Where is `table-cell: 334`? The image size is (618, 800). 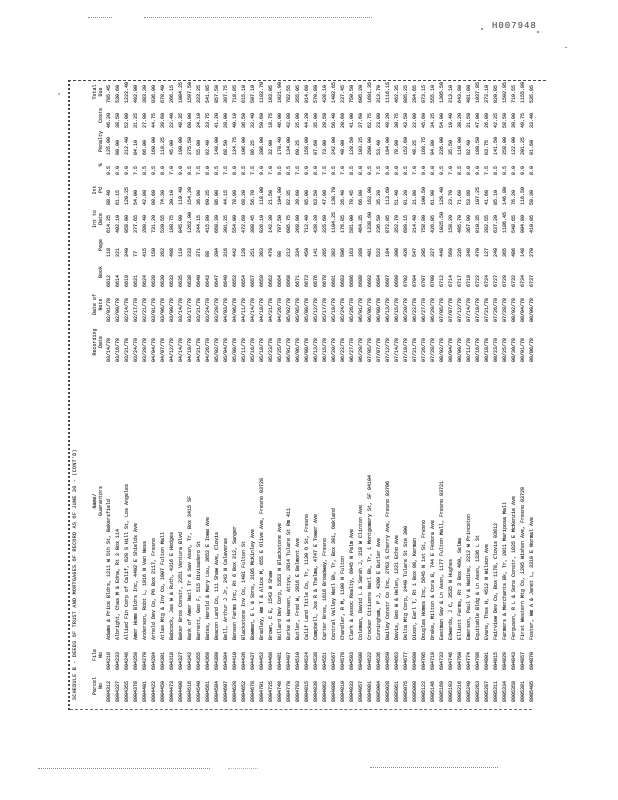
table-cell: 334 is located at coordinates (298, 252).